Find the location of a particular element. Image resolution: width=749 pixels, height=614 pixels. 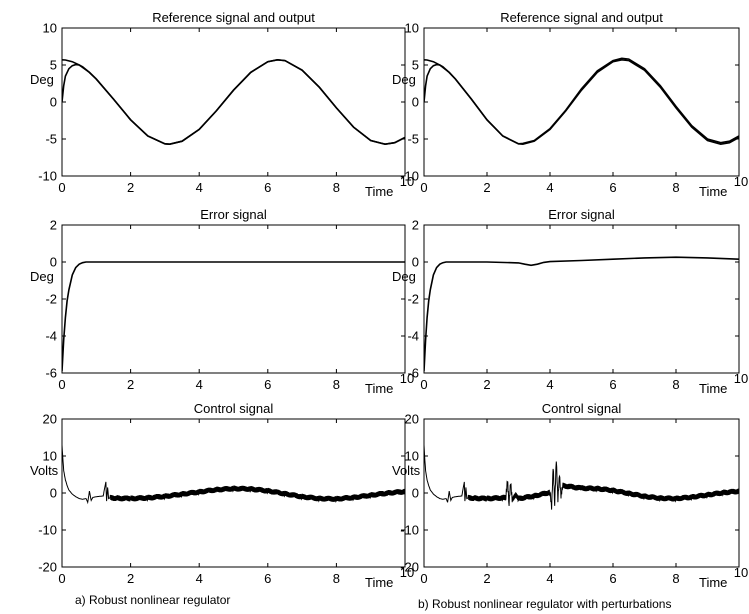

title-b-ctl: Control signal is located at coordinates (582, 408).